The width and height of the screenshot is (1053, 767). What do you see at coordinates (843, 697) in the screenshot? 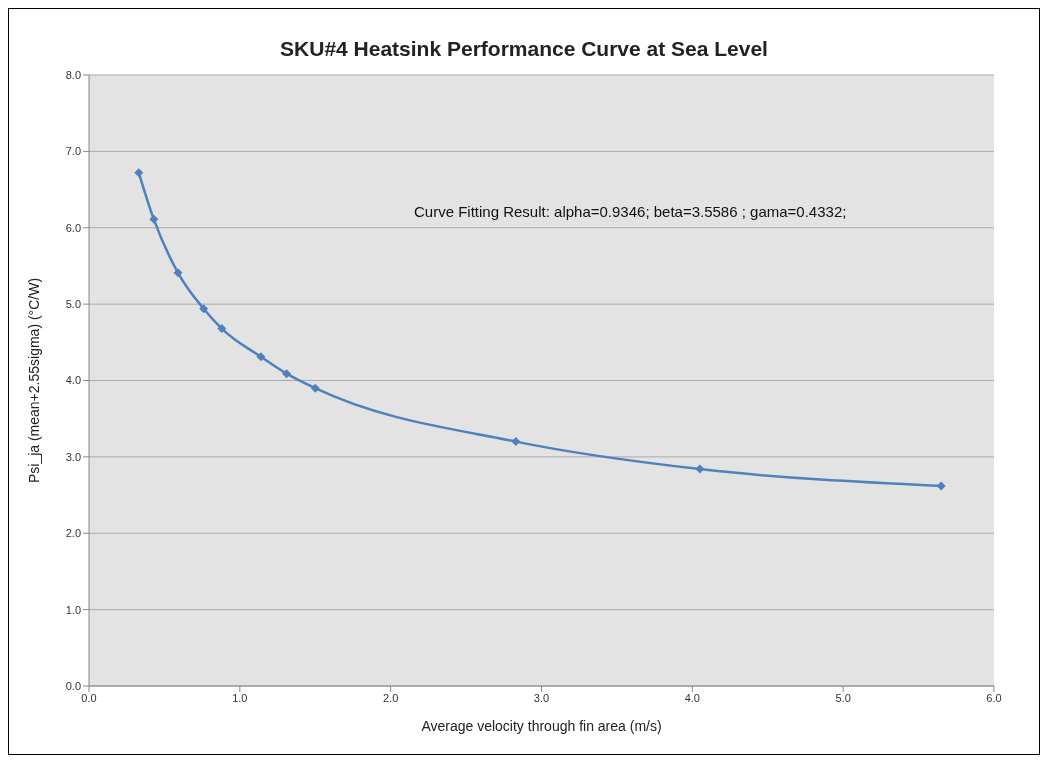
I see `x-tick-label: 5.0` at bounding box center [843, 697].